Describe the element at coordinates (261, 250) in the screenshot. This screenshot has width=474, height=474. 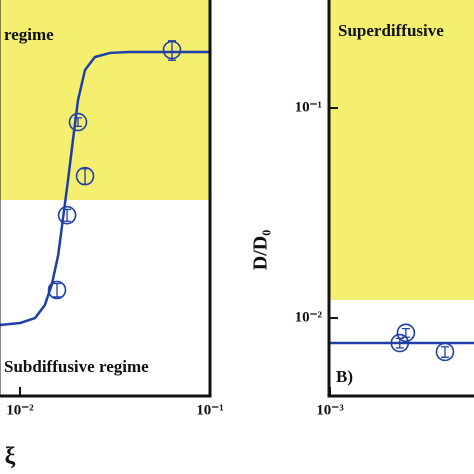
I see `y-axis-label: D/D₀` at that location.